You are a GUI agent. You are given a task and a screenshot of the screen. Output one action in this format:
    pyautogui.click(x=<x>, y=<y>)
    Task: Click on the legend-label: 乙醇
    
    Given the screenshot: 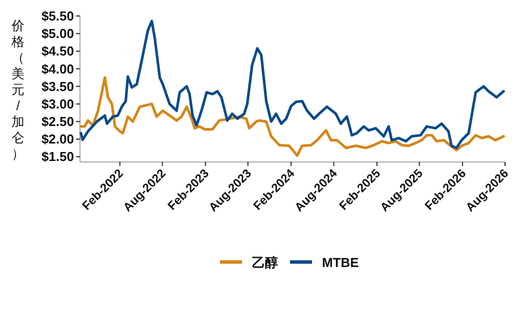 What is the action you would take?
    pyautogui.click(x=265, y=262)
    